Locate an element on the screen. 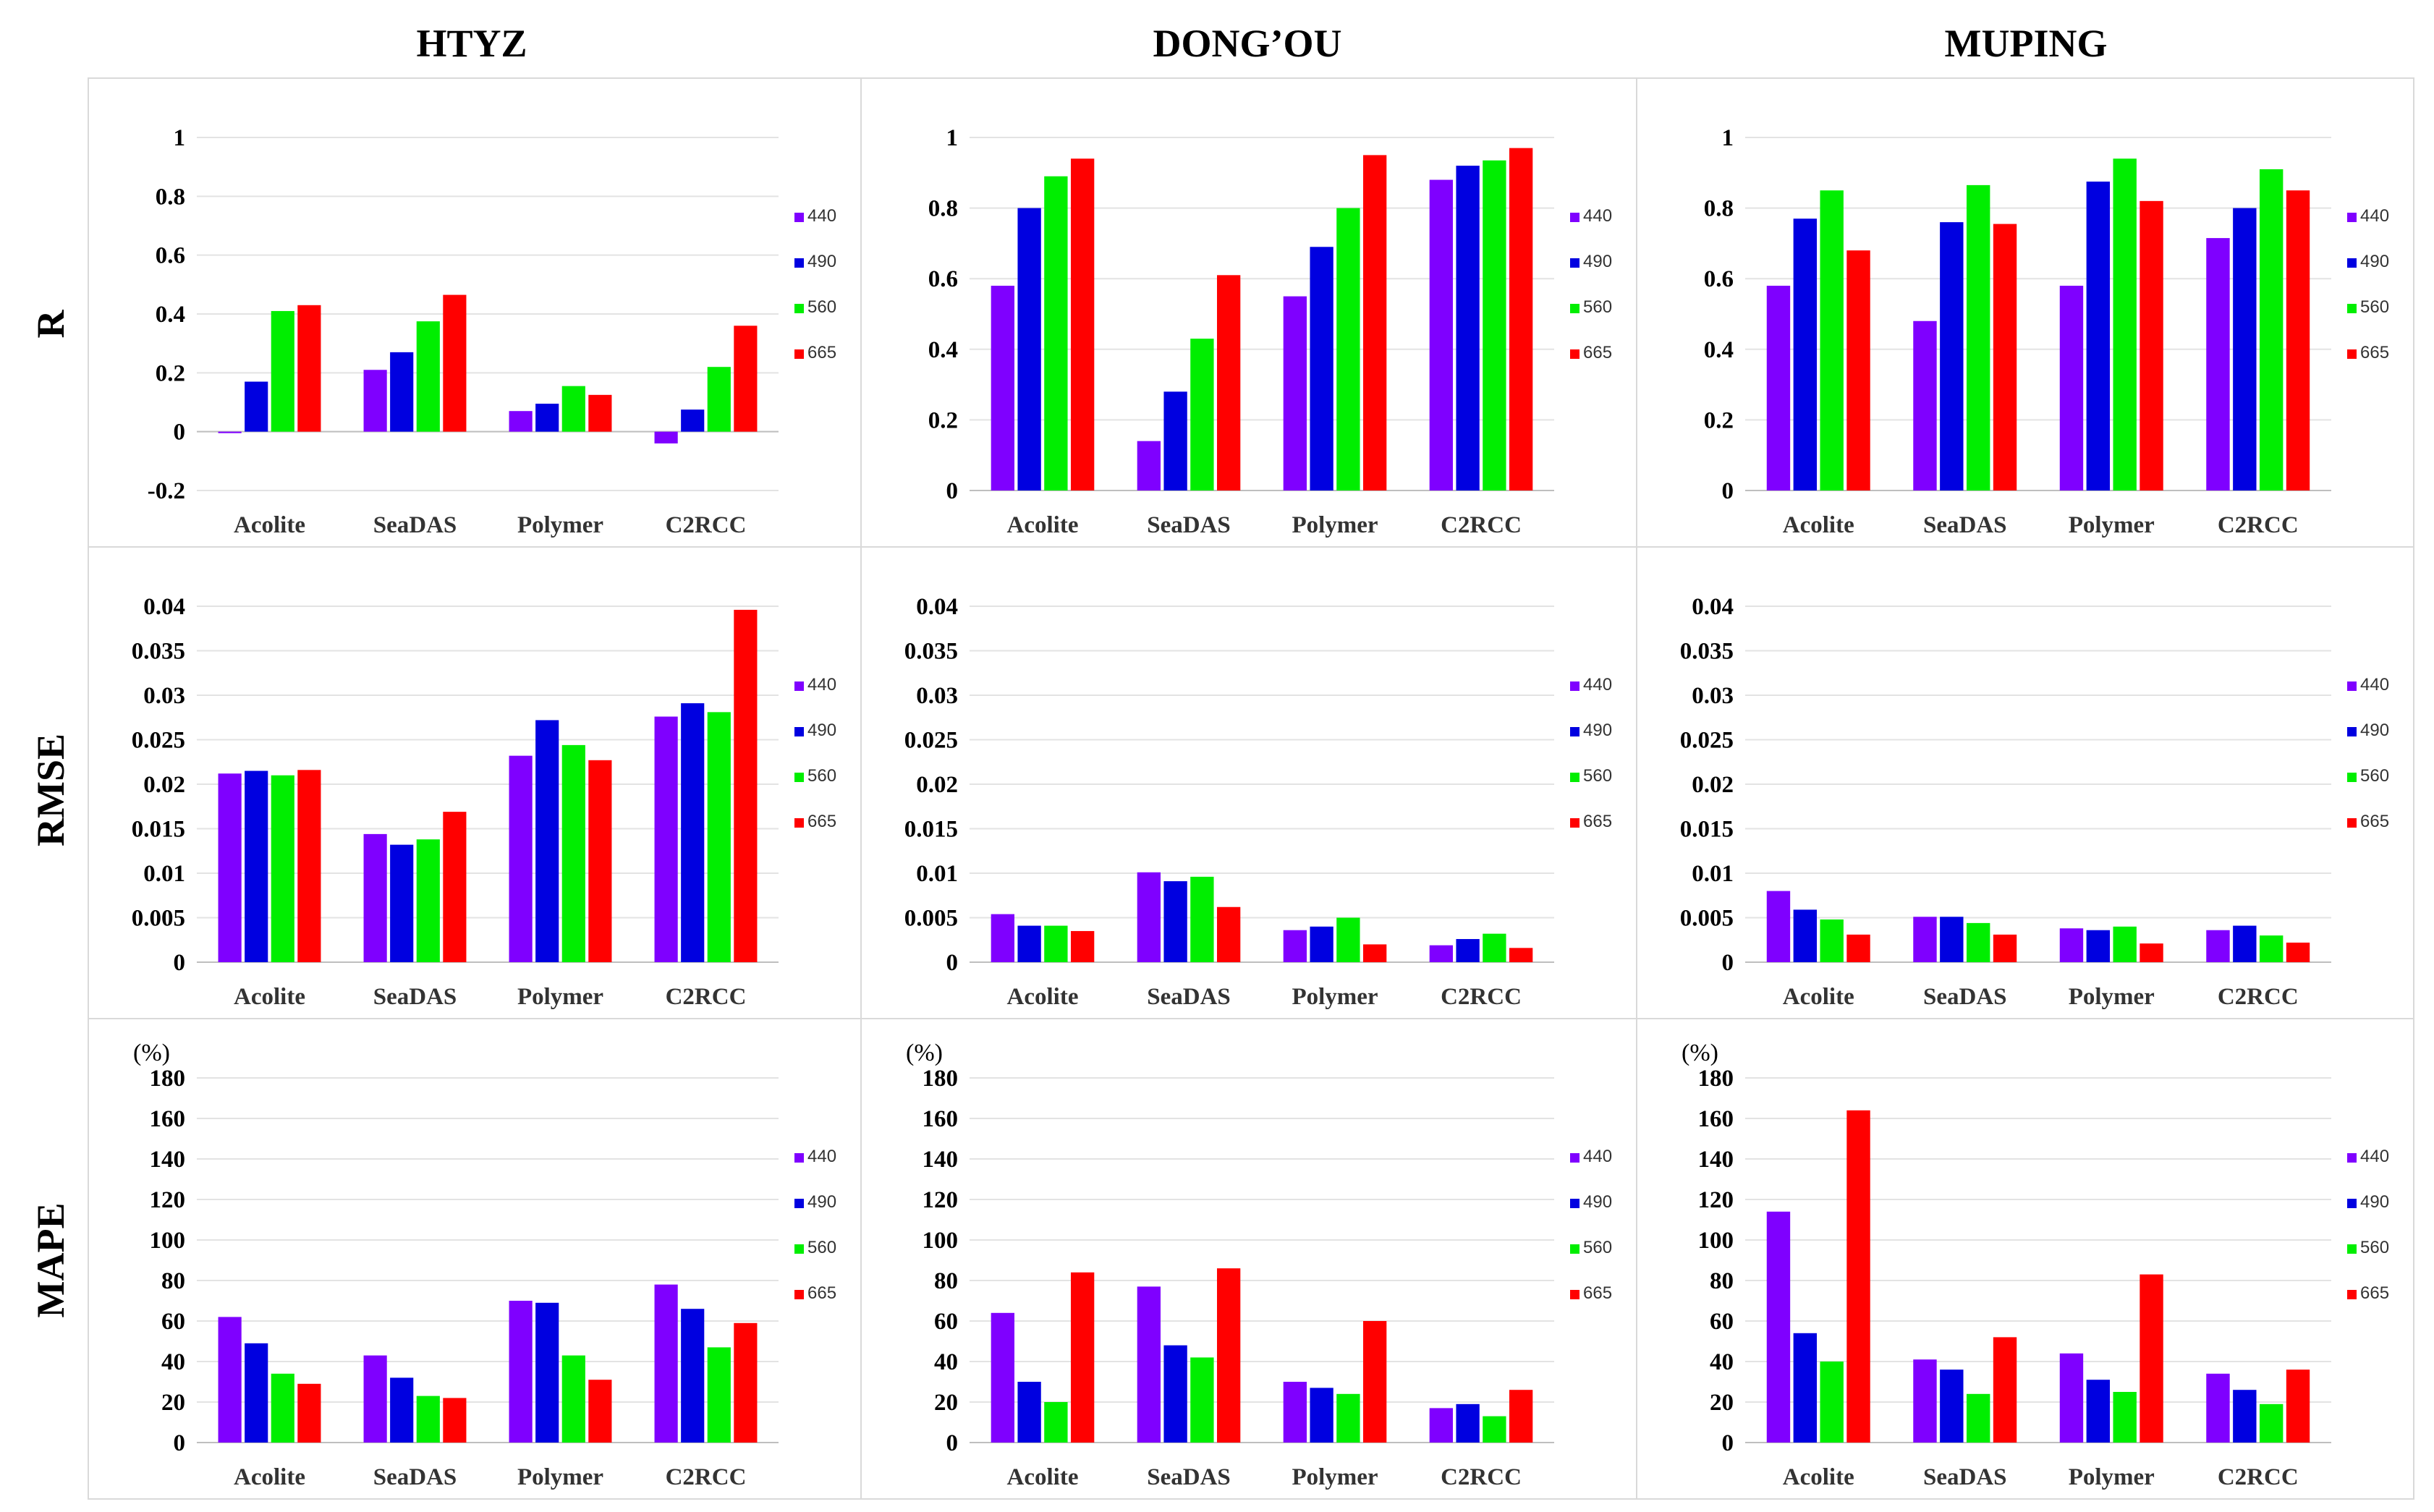 Image resolution: width=2434 pixels, height=1512 pixels. y-tick-label: 1 is located at coordinates (1728, 138).